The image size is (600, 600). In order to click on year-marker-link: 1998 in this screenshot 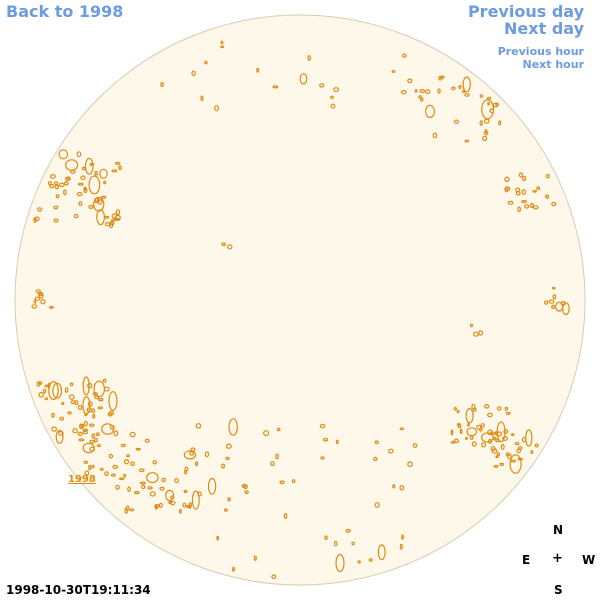, I will do `click(82, 479)`.